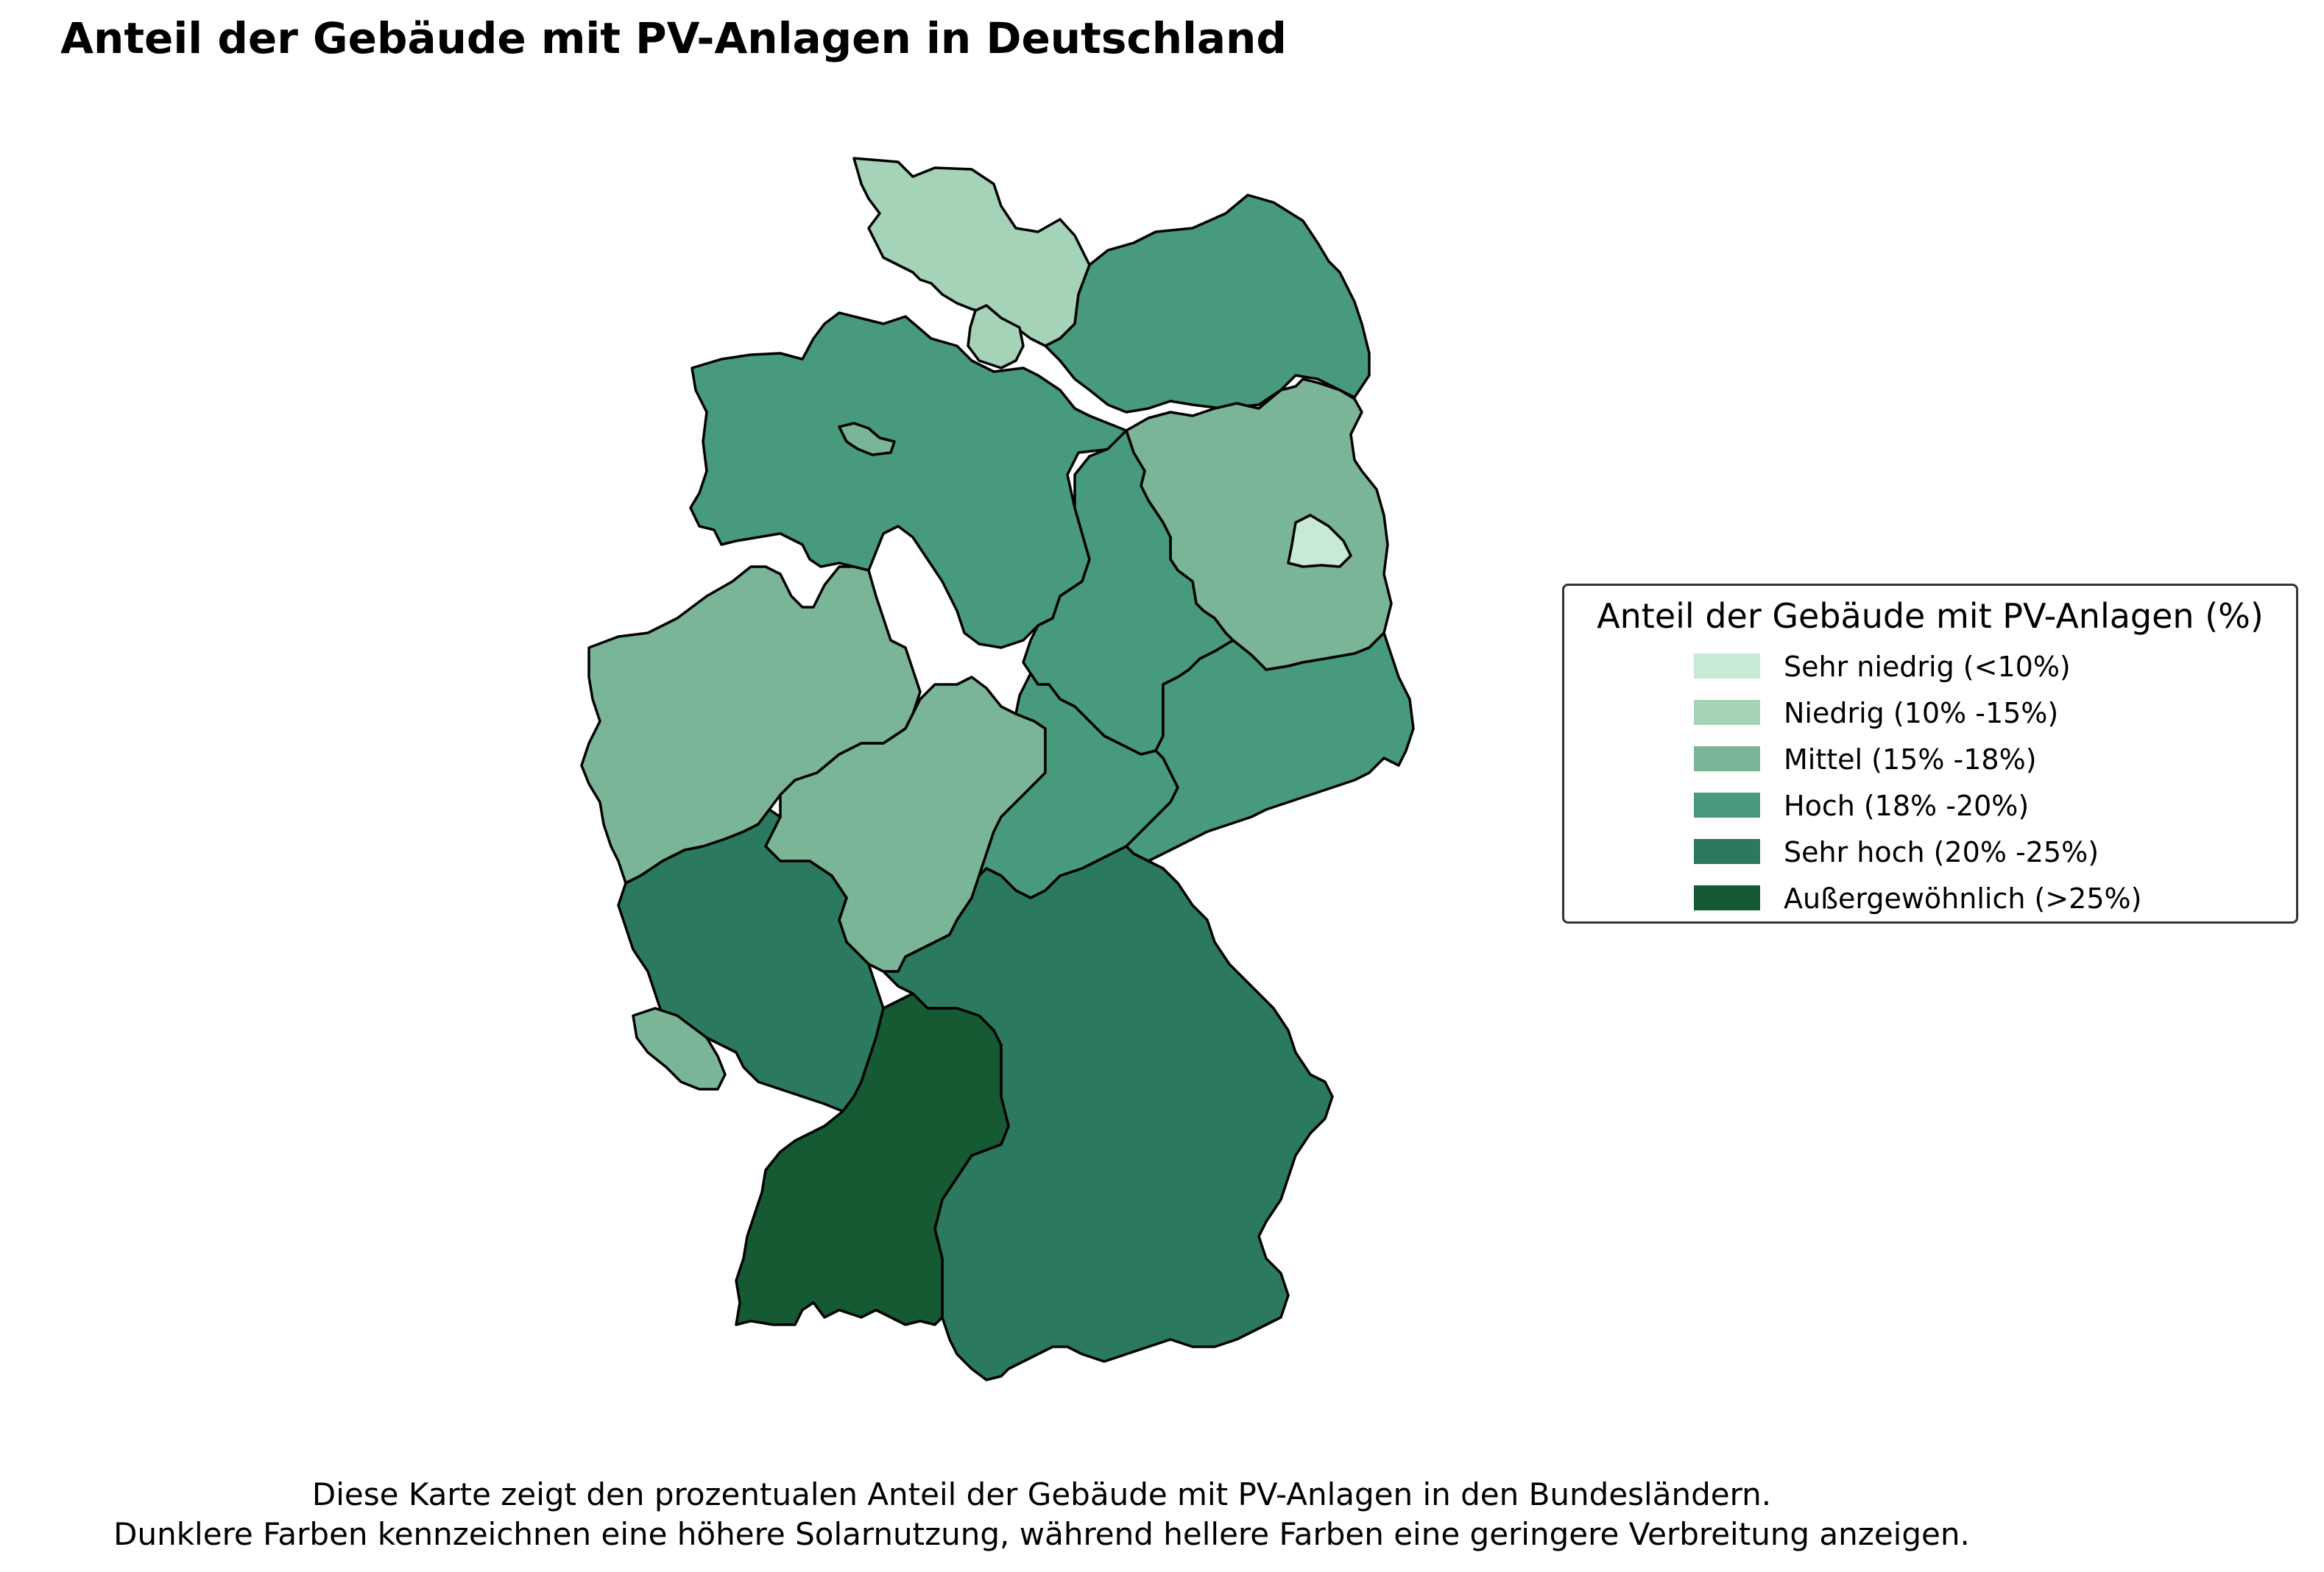  Describe the element at coordinates (1907, 806) in the screenshot. I see `legend-label: Hoch (18% -20%)` at that location.